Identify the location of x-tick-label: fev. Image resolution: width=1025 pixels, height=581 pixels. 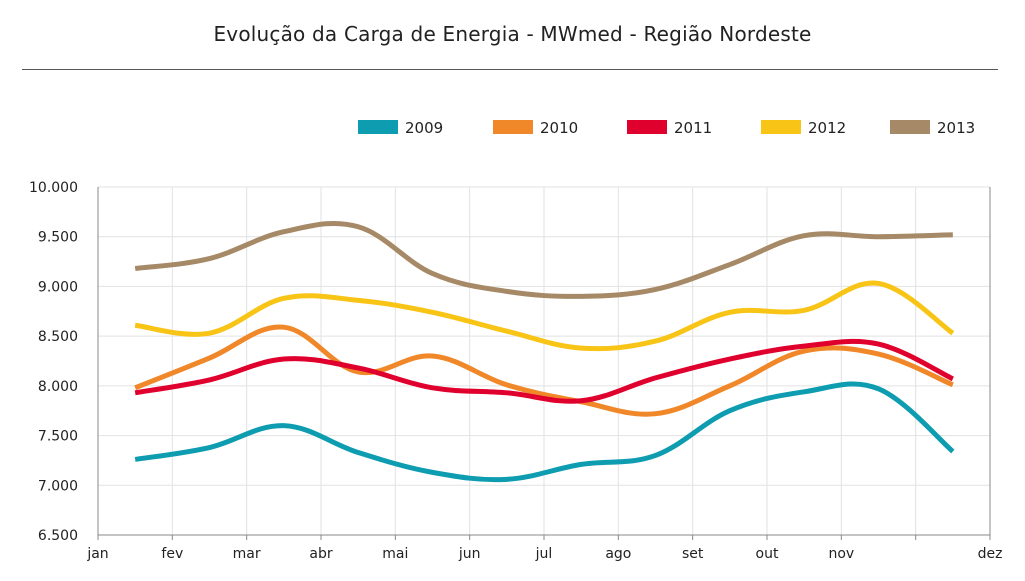
(172, 554).